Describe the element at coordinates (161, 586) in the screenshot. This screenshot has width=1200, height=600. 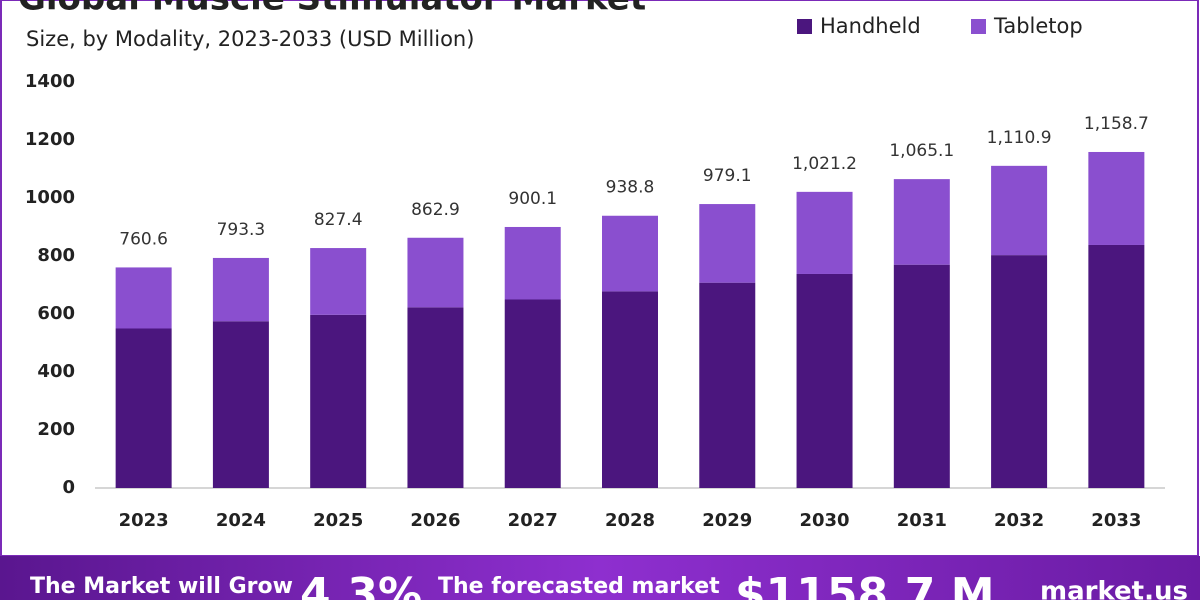
I see `footer-text: The Market will Grow` at that location.